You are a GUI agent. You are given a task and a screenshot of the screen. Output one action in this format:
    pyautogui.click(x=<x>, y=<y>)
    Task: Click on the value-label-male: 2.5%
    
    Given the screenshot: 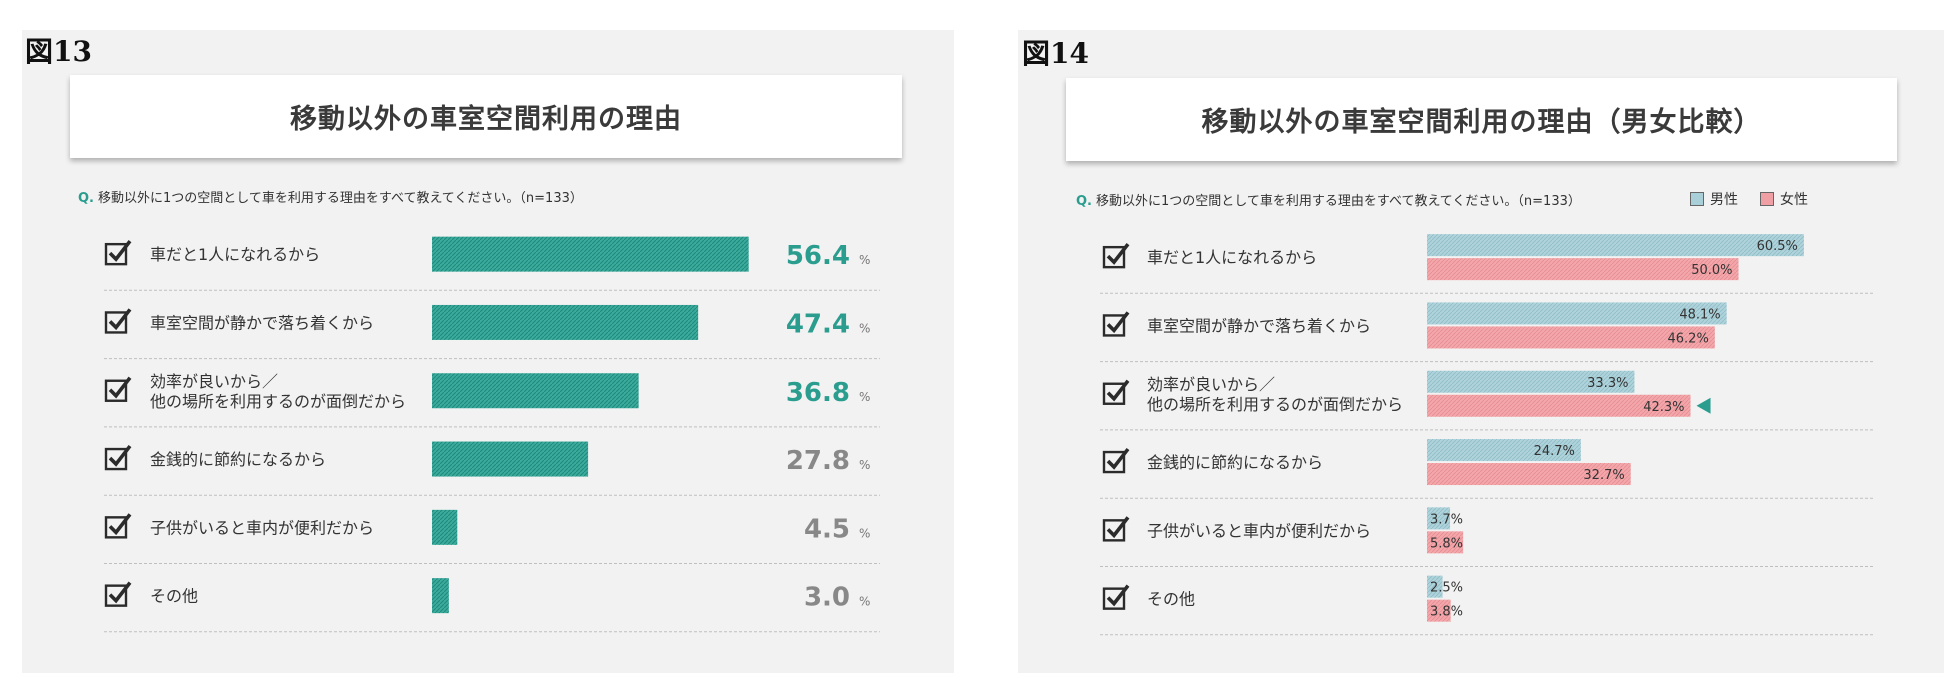 What is the action you would take?
    pyautogui.click(x=1446, y=588)
    